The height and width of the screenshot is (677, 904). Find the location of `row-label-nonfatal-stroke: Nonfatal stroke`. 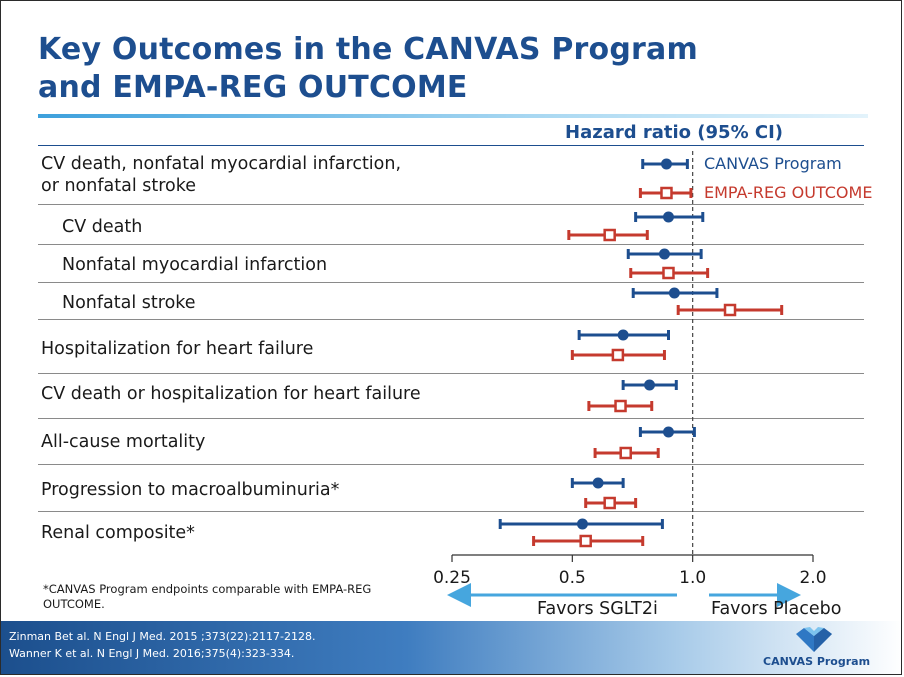

row-label-nonfatal-stroke: Nonfatal stroke is located at coordinates (129, 303).